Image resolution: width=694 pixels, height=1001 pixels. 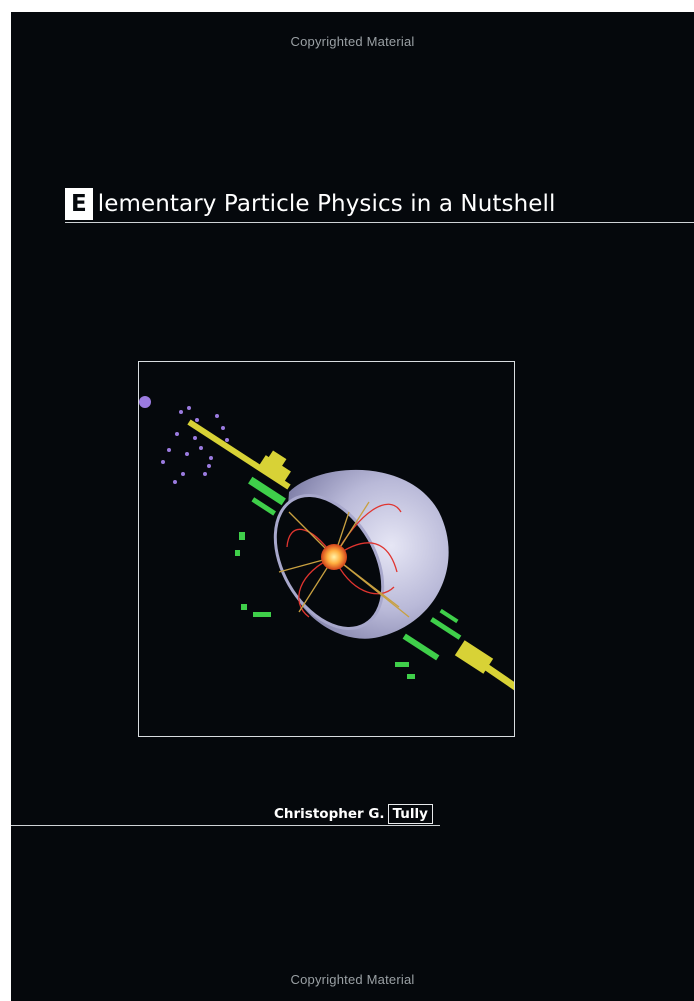 What do you see at coordinates (239, 454) in the screenshot?
I see `beampipe-upper` at bounding box center [239, 454].